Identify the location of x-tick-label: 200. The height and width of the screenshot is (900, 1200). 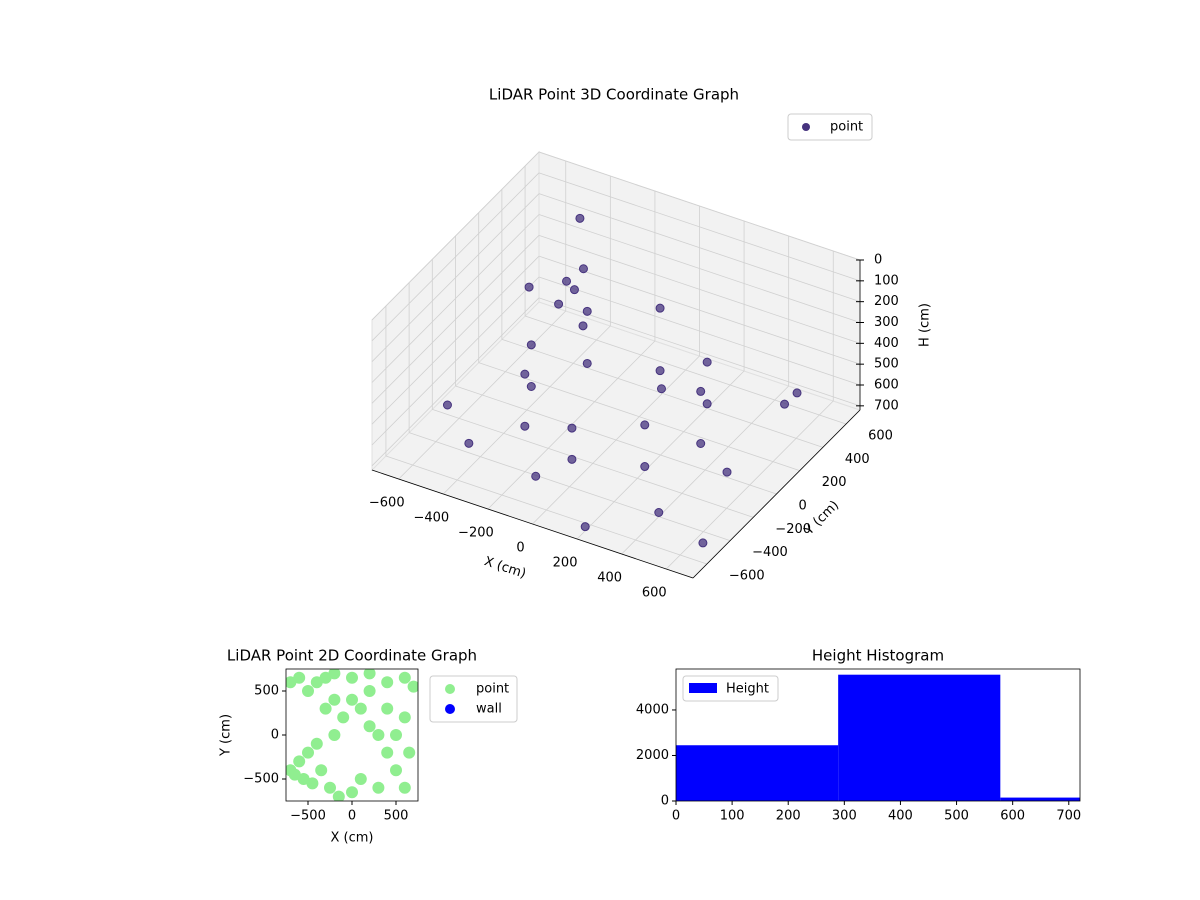
(565, 563).